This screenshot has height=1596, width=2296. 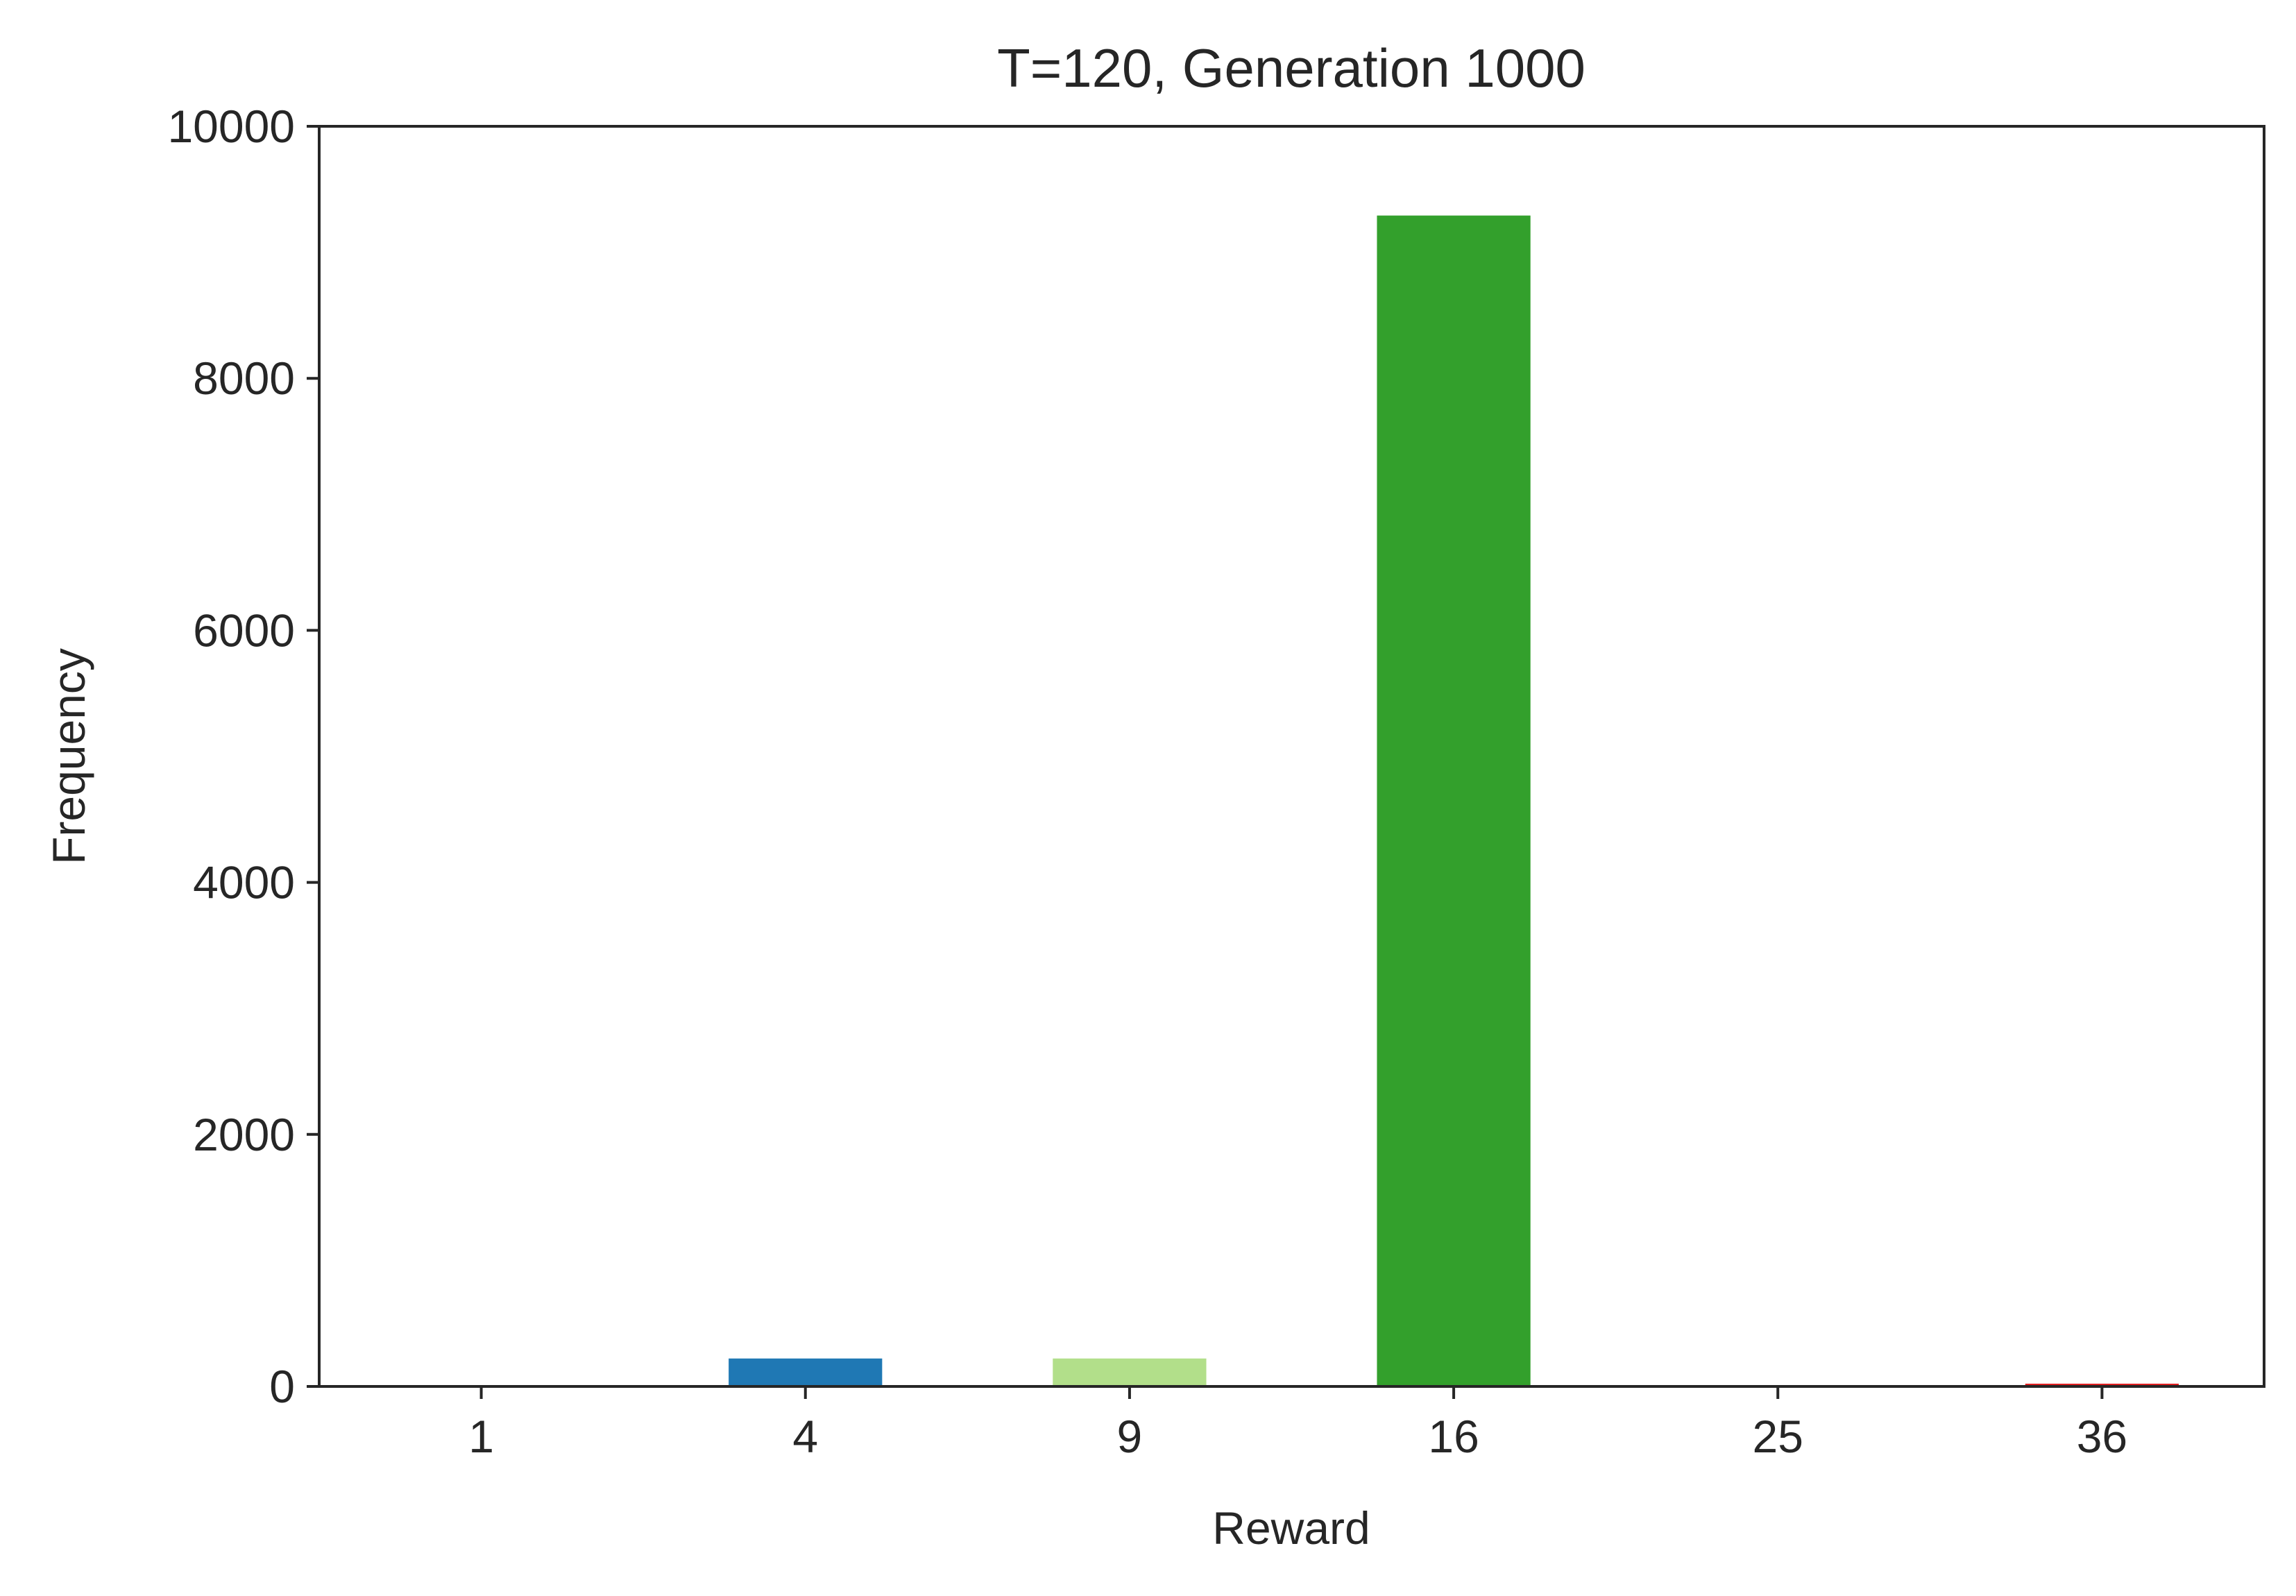 I want to click on y-tick-label-4000: 4000, so click(x=244, y=882).